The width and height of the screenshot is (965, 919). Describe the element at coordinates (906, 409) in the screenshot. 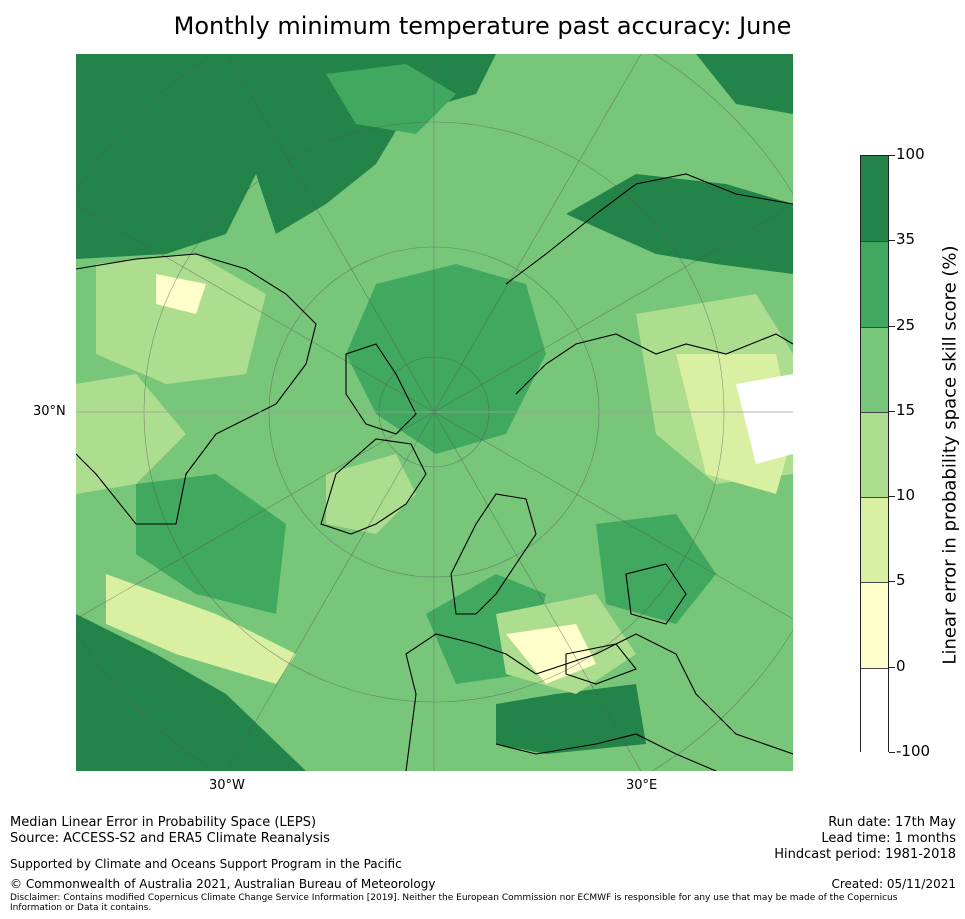

I see `colorbar-tick-label: 15` at that location.